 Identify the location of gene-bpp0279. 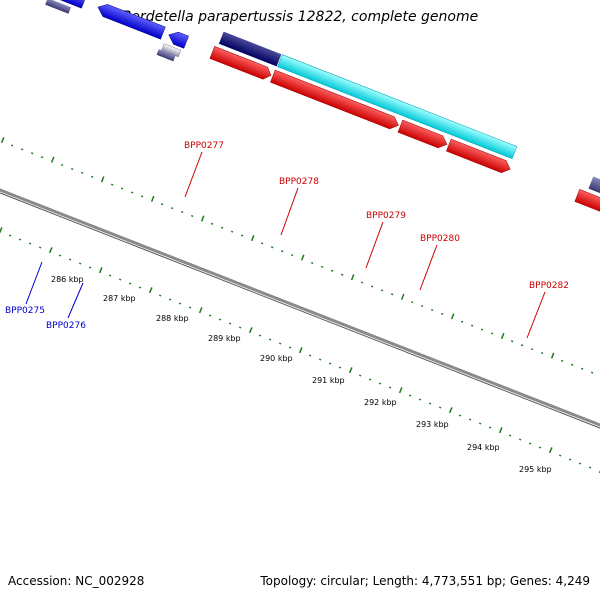
(335, 100).